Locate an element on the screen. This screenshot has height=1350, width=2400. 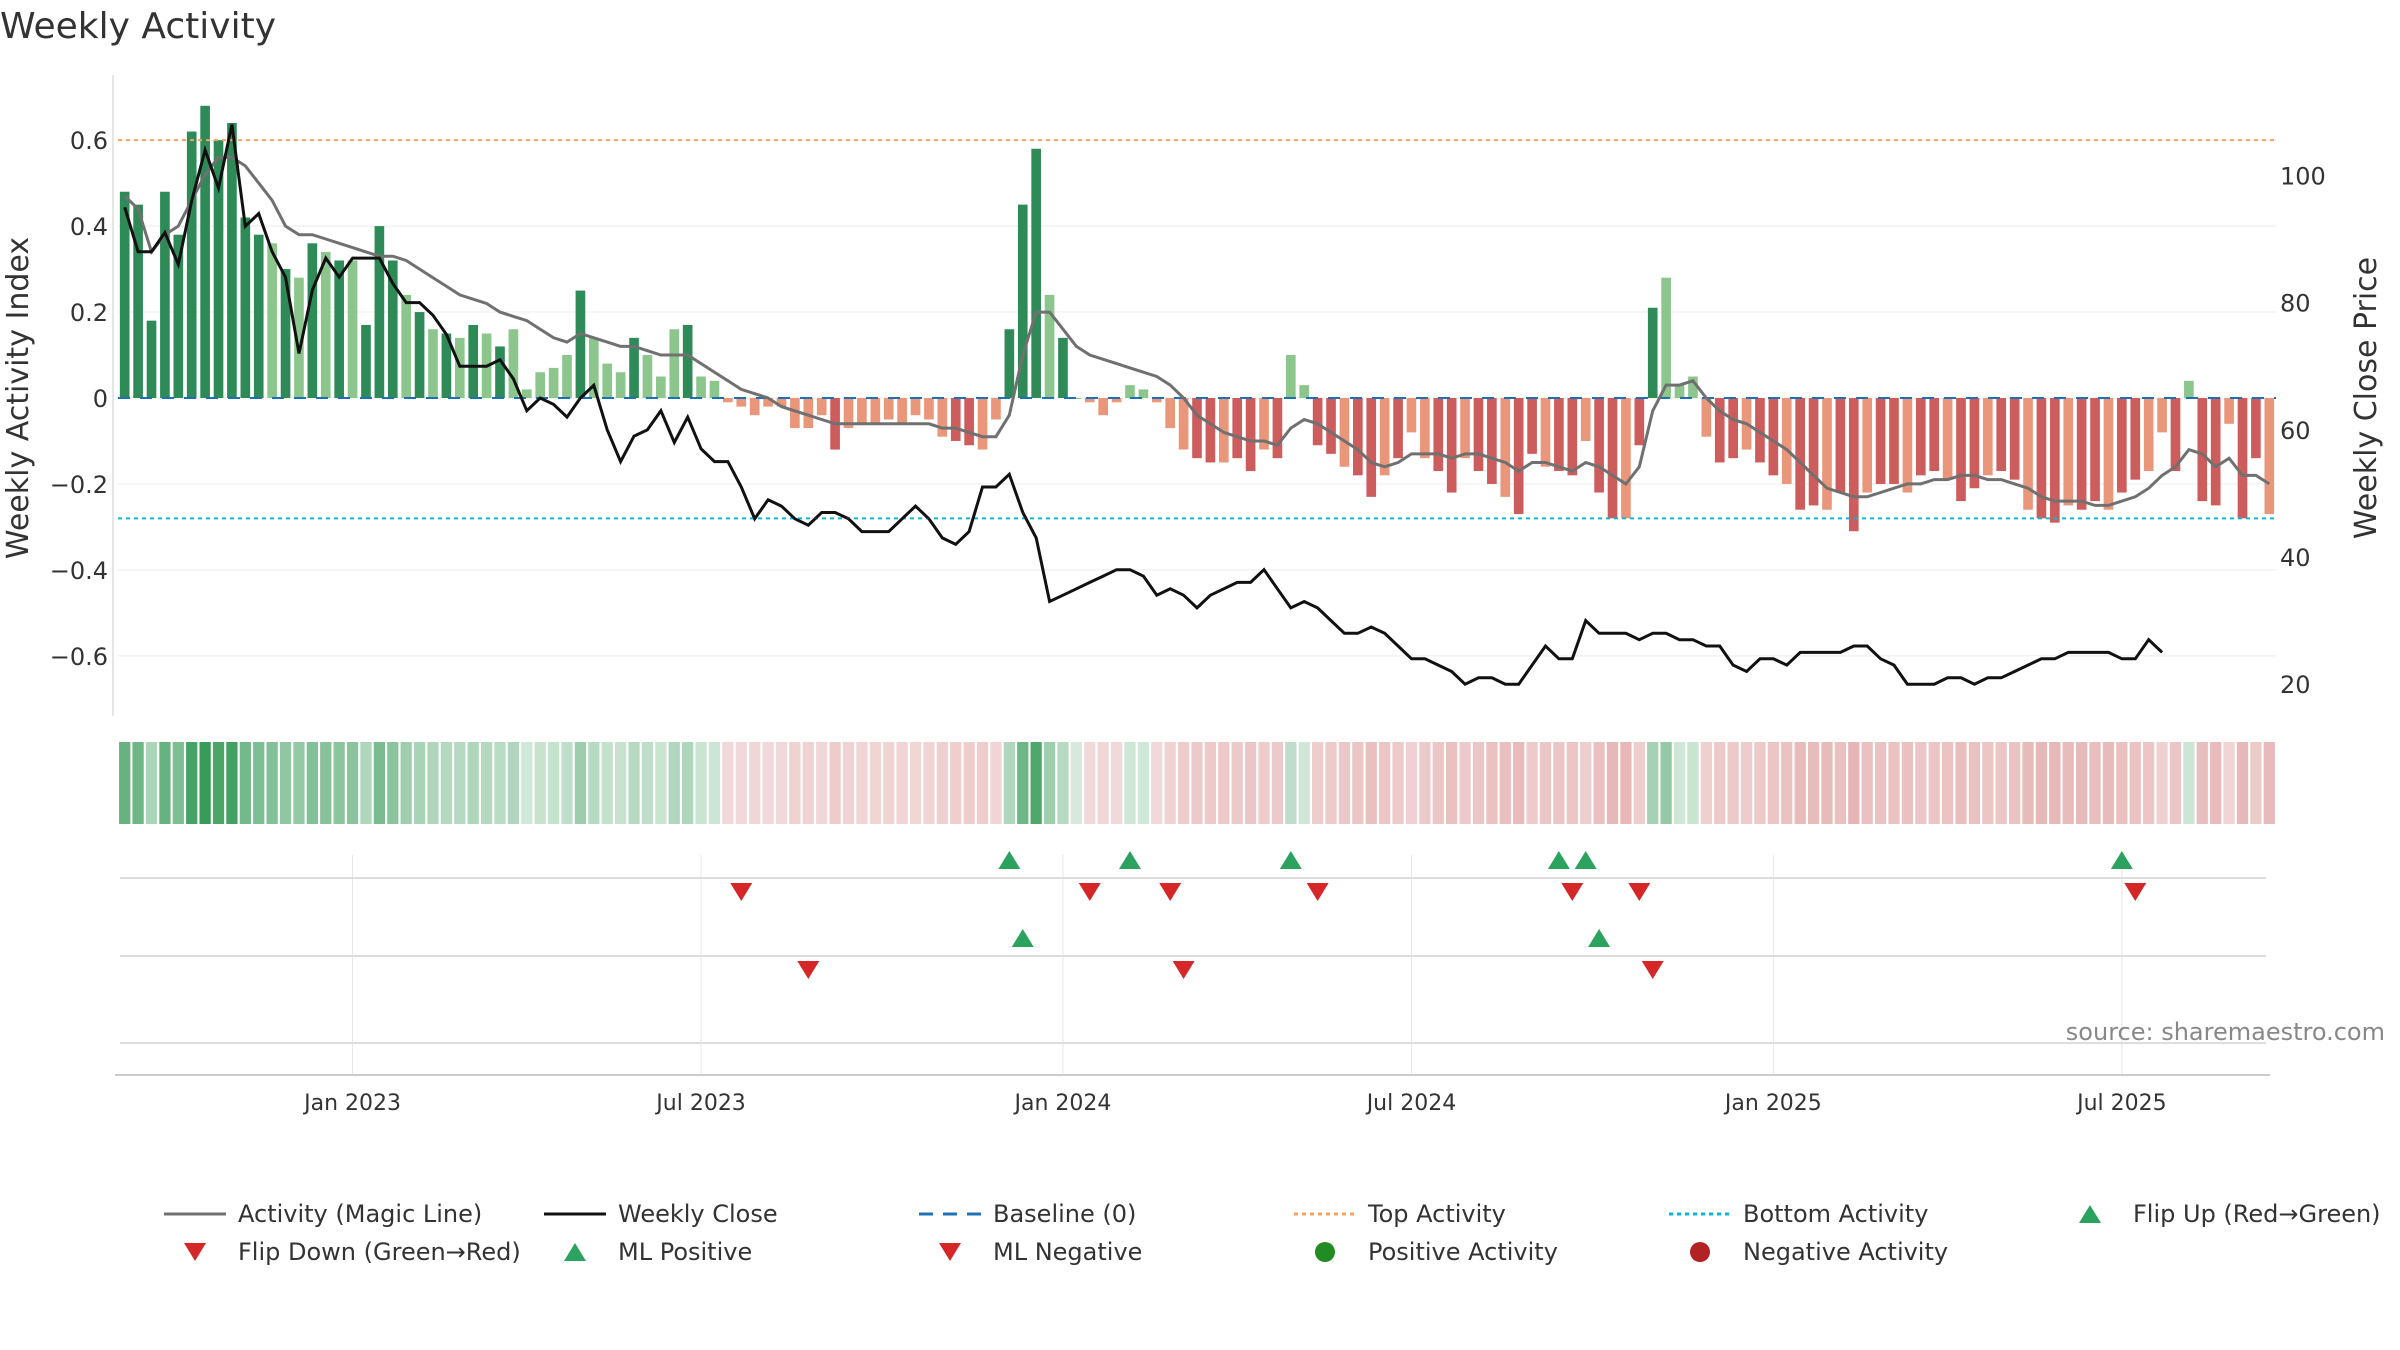
ml-negative-marker is located at coordinates (1183, 970).